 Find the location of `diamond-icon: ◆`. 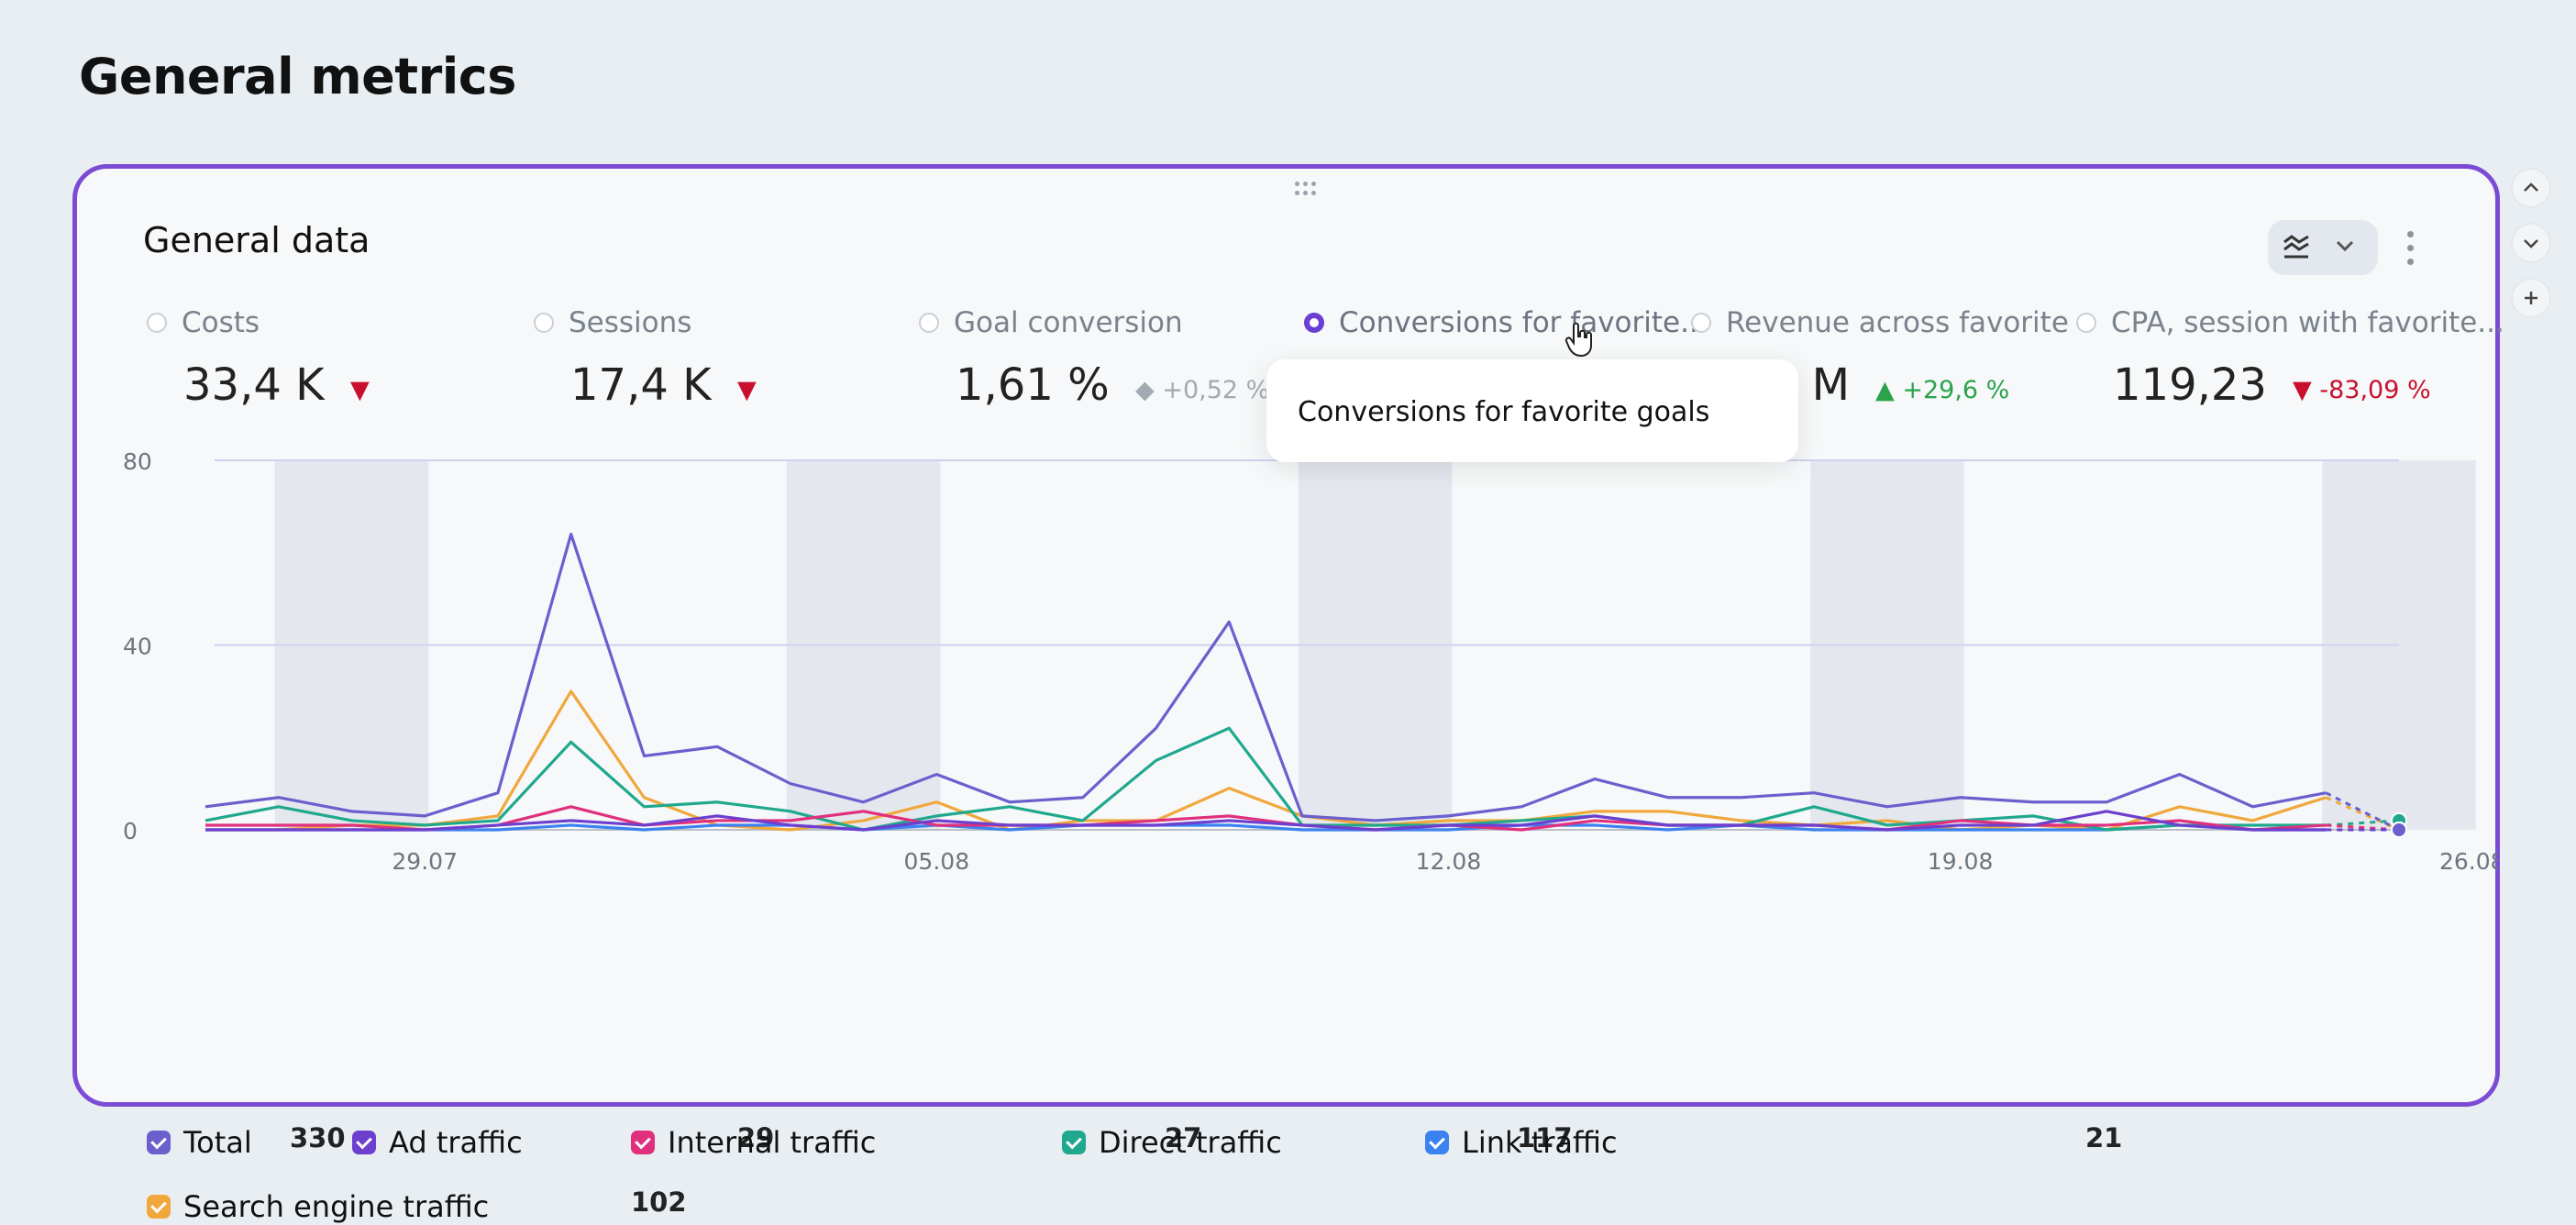

diamond-icon: ◆ is located at coordinates (1149, 390).